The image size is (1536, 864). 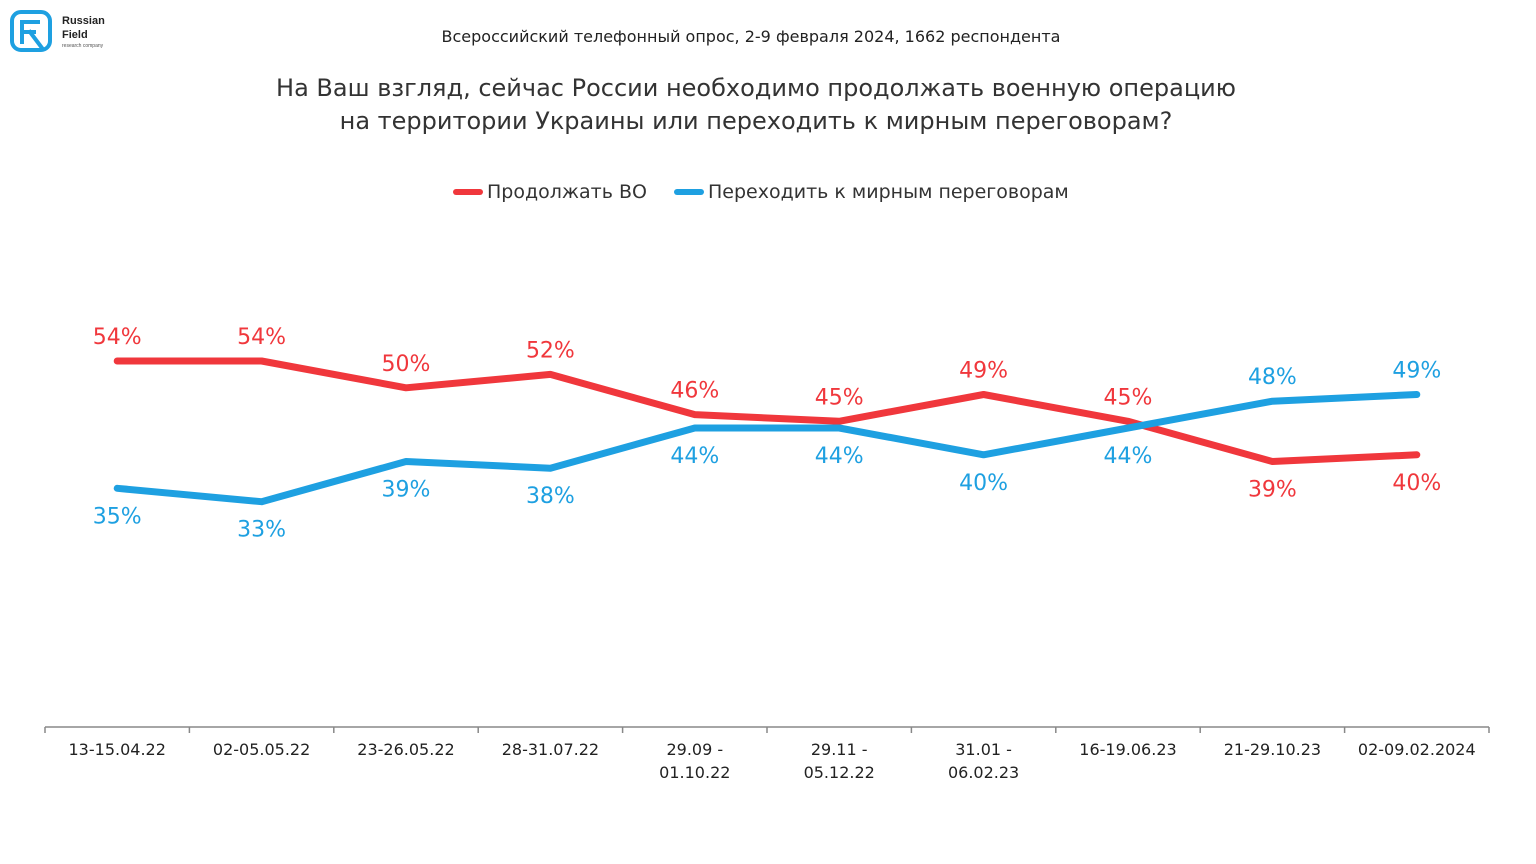 I want to click on data-label-continue: 46%, so click(x=694, y=391).